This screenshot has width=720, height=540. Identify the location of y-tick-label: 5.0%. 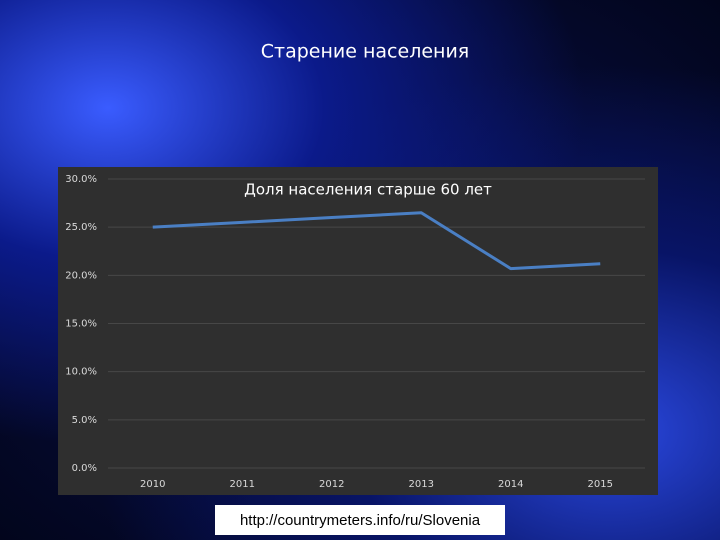
(84, 420).